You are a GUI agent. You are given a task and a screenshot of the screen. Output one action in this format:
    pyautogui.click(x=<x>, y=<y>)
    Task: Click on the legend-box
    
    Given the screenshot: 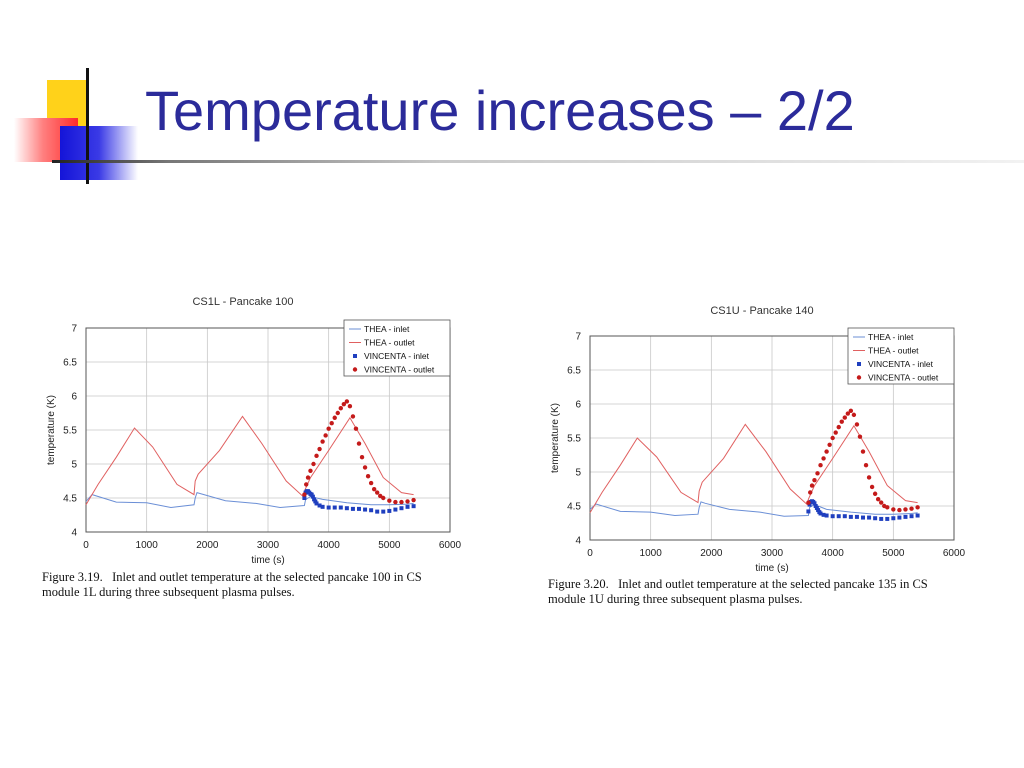 What is the action you would take?
    pyautogui.click(x=397, y=348)
    